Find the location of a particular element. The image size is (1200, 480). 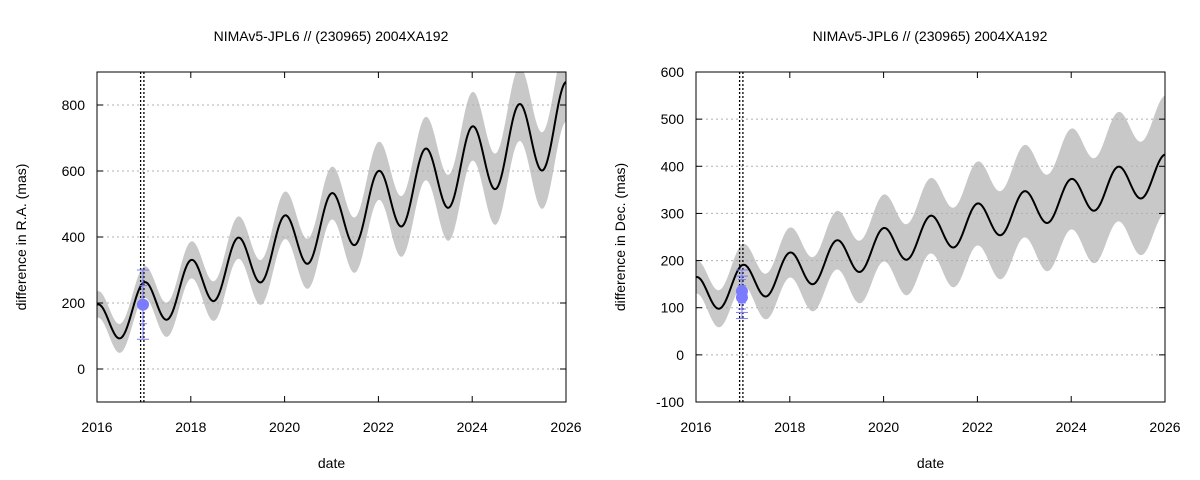

y-tick-label: 300 is located at coordinates (673, 213).